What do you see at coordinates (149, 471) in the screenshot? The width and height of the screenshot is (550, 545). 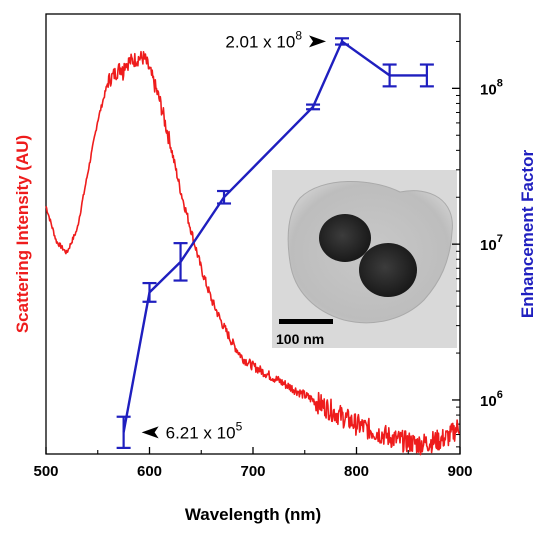 I see `x-tick-label: 600` at bounding box center [149, 471].